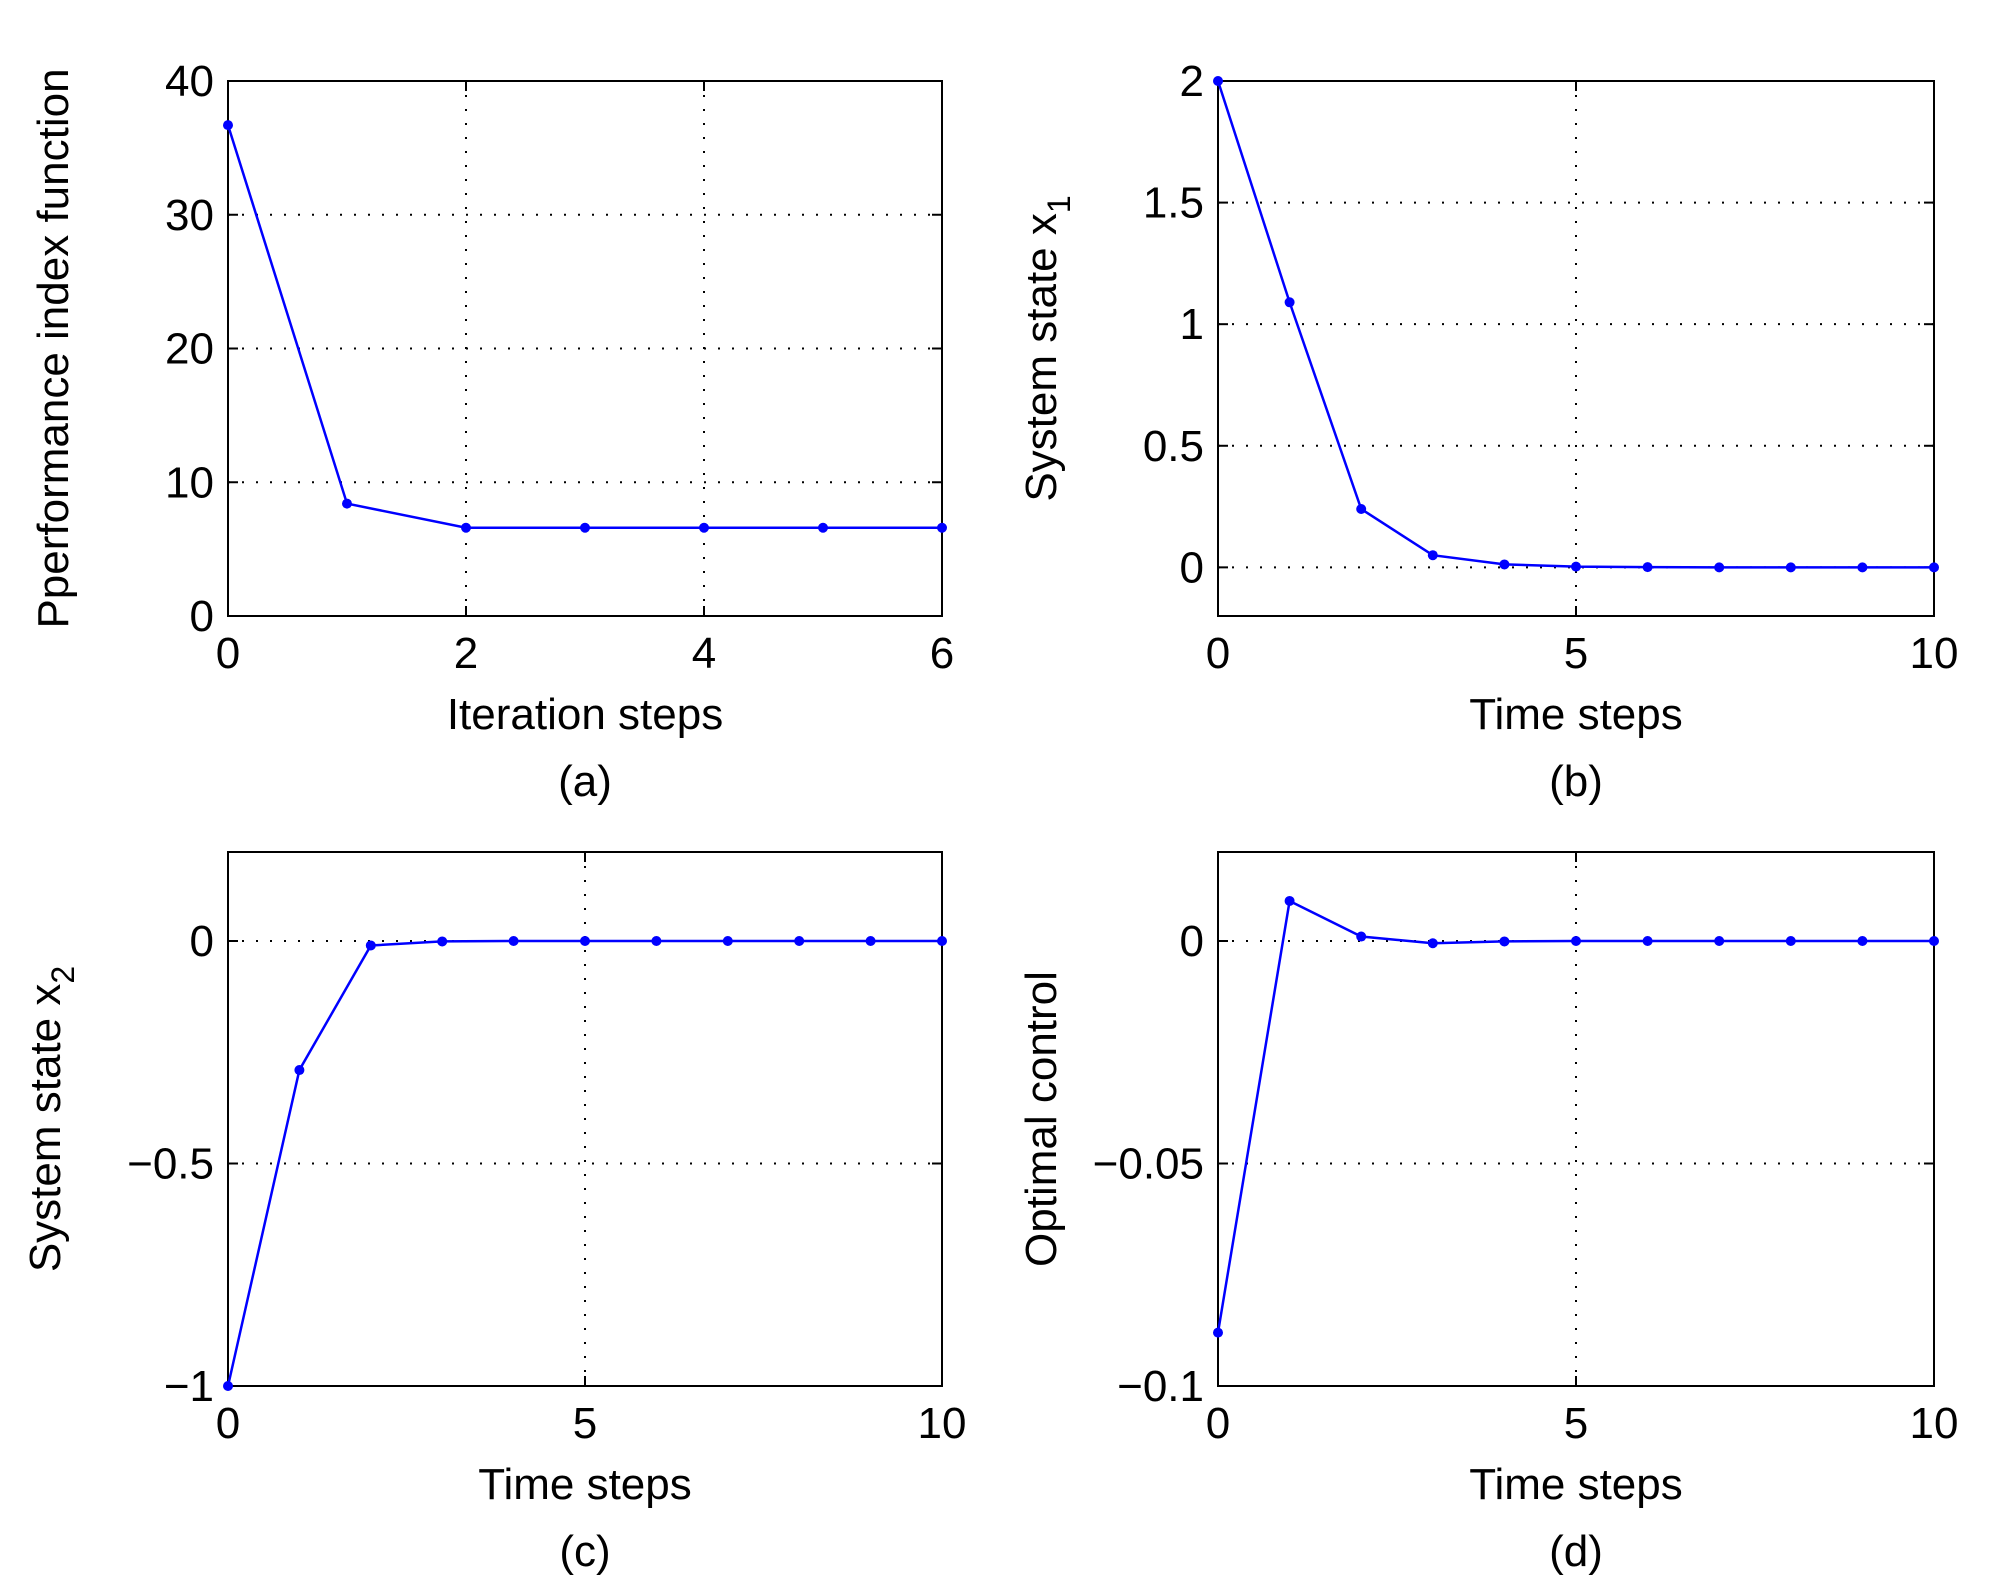  I want to click on y-tick-label: 1, so click(1192, 324).